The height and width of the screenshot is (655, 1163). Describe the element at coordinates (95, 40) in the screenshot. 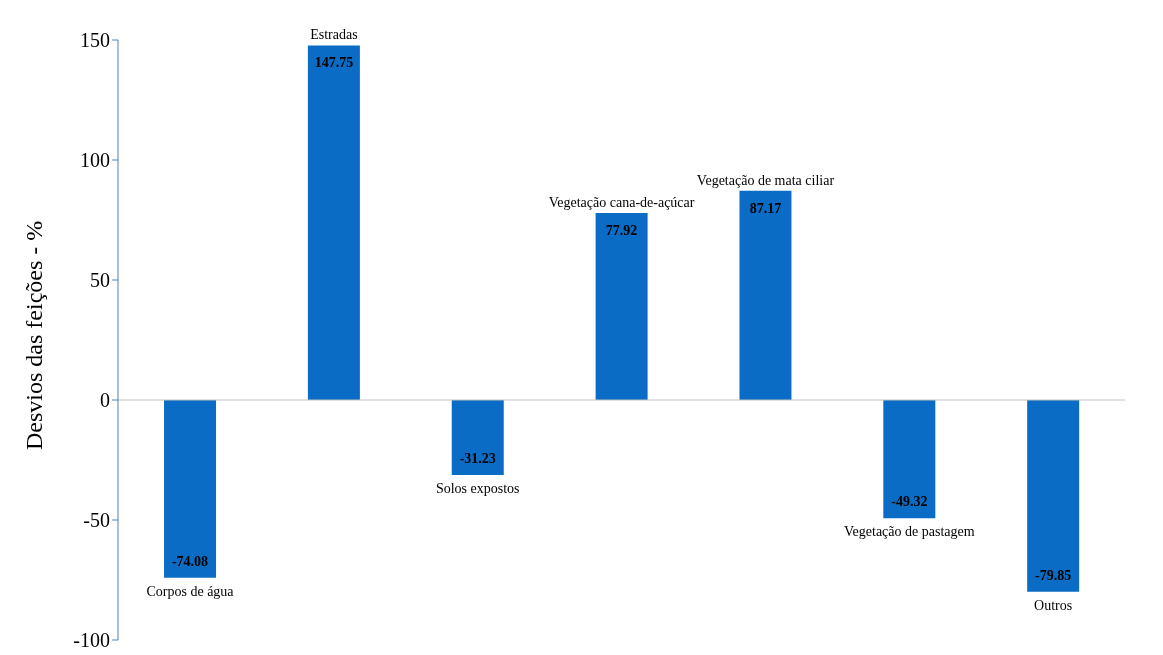

I see `y-tick-label: 150` at that location.